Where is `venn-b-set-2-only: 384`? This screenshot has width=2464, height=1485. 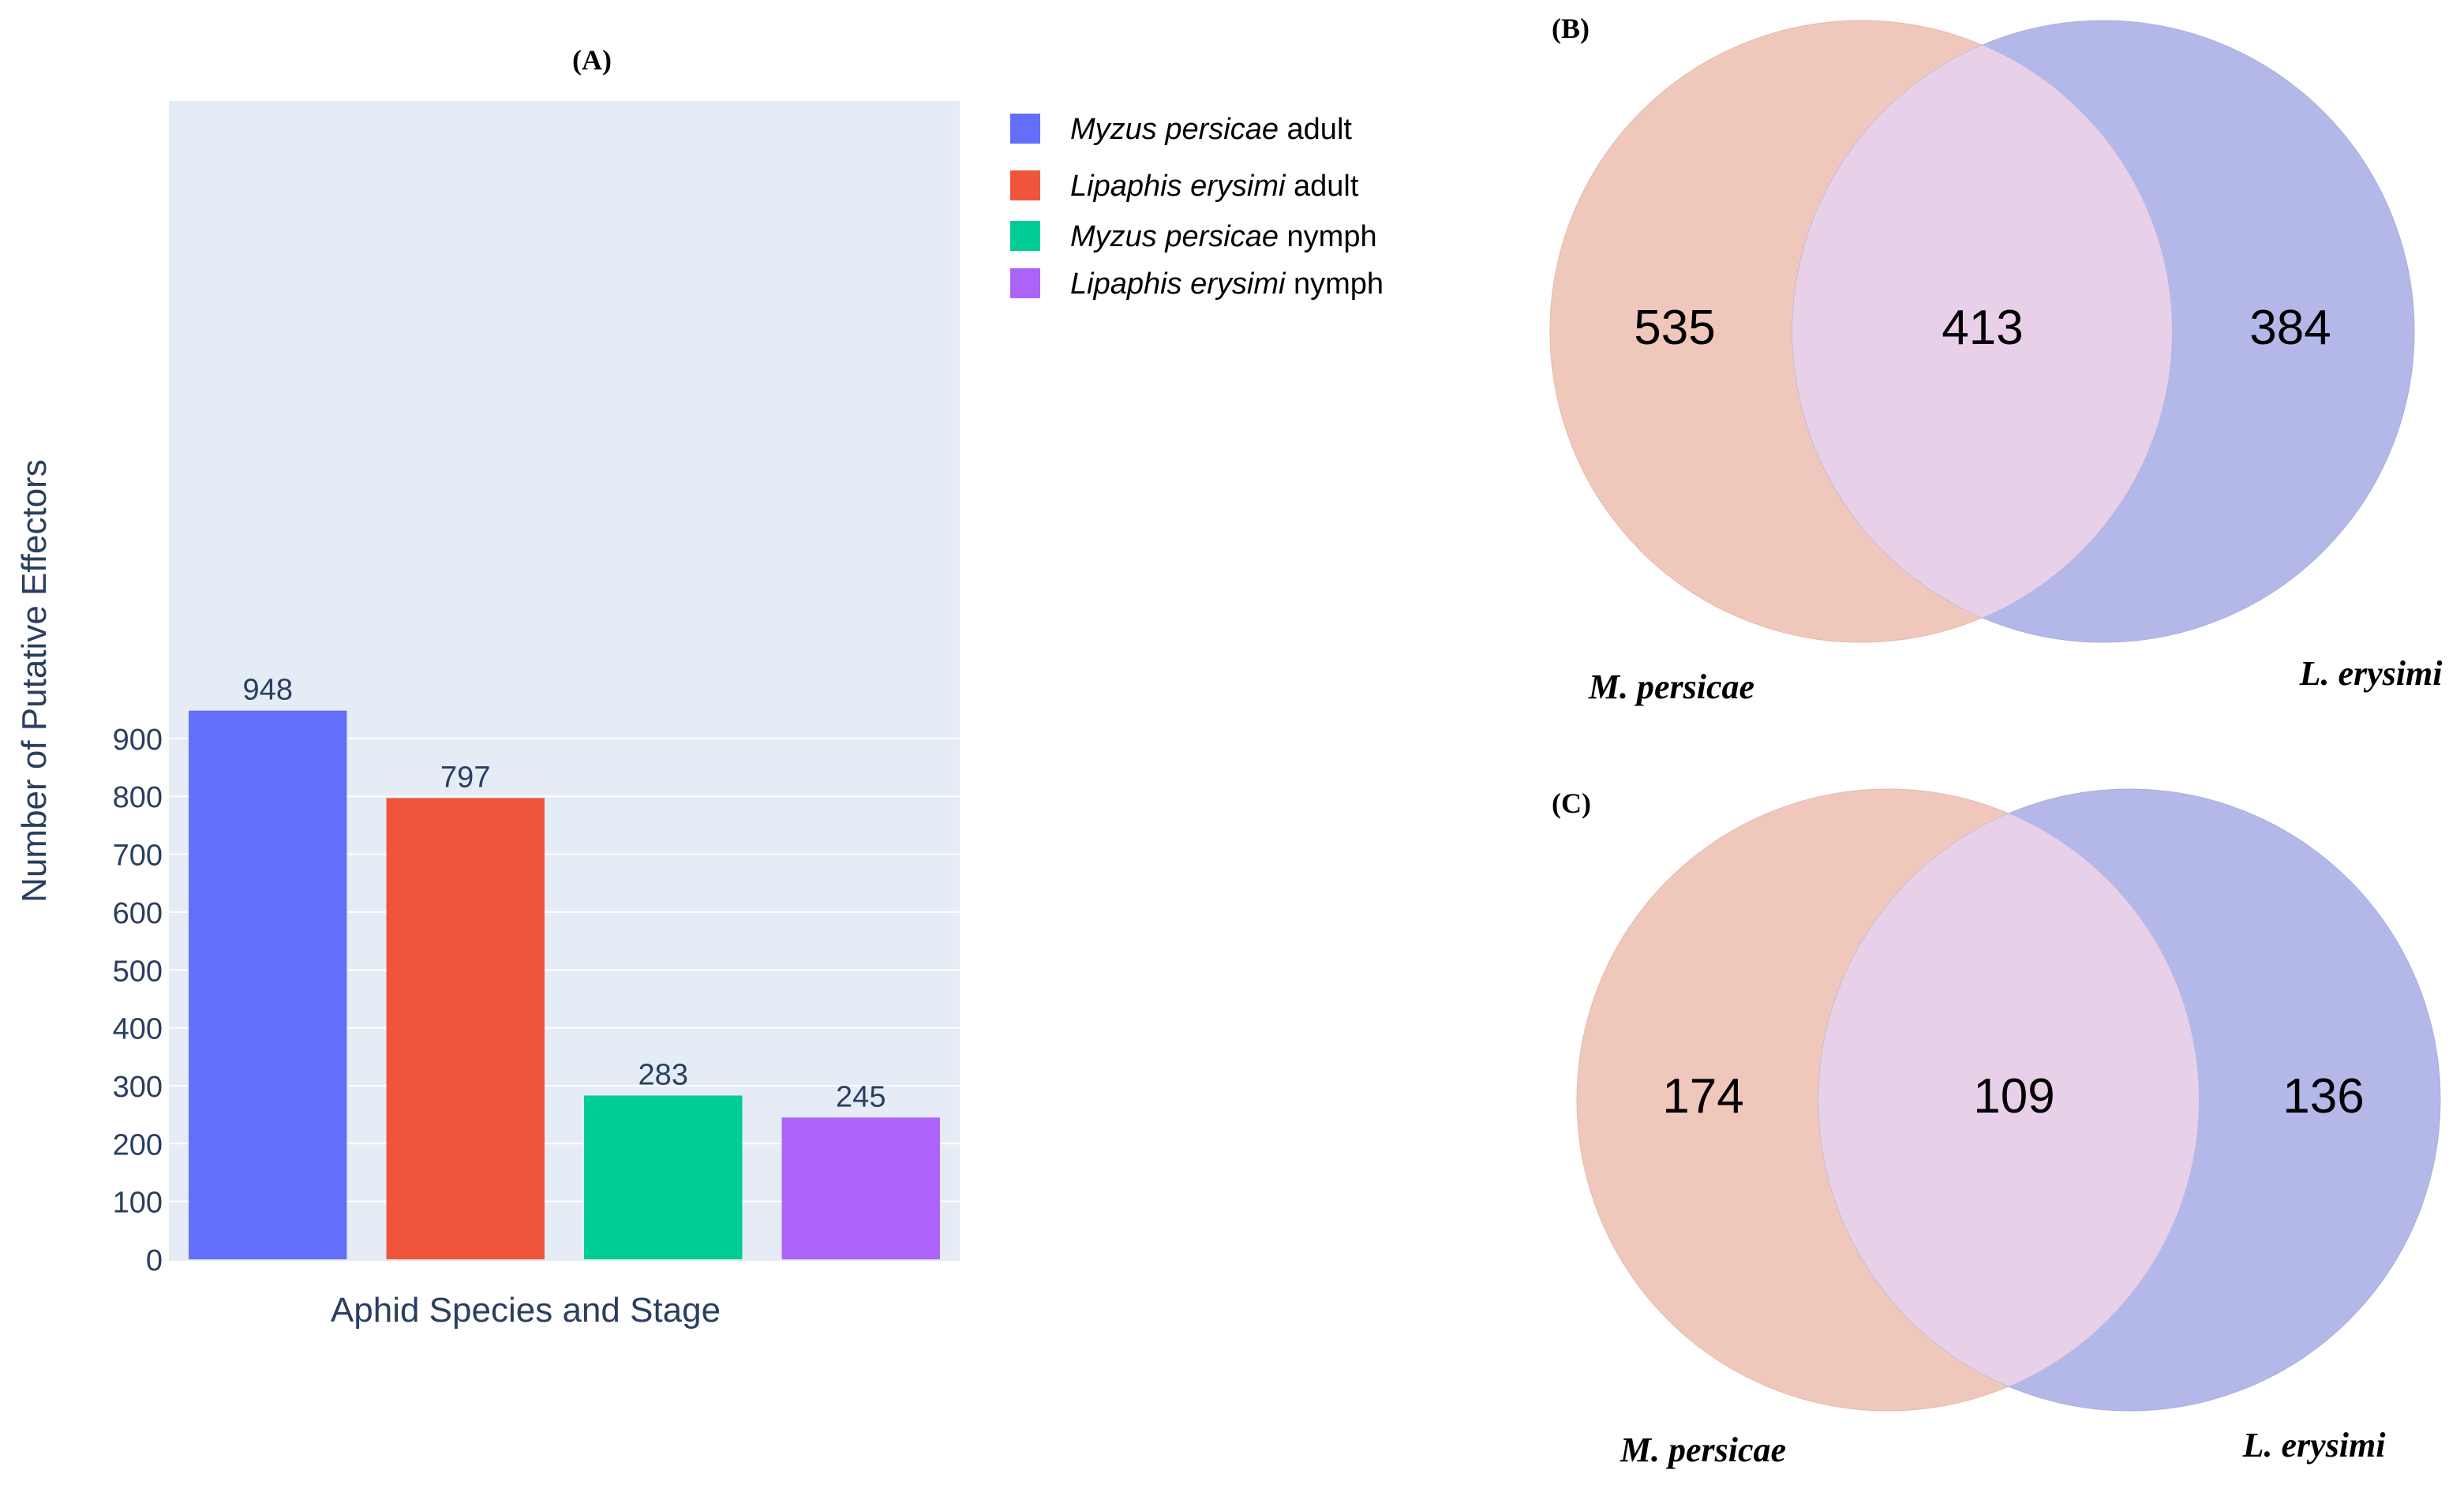
venn-b-set-2-only: 384 is located at coordinates (2290, 328).